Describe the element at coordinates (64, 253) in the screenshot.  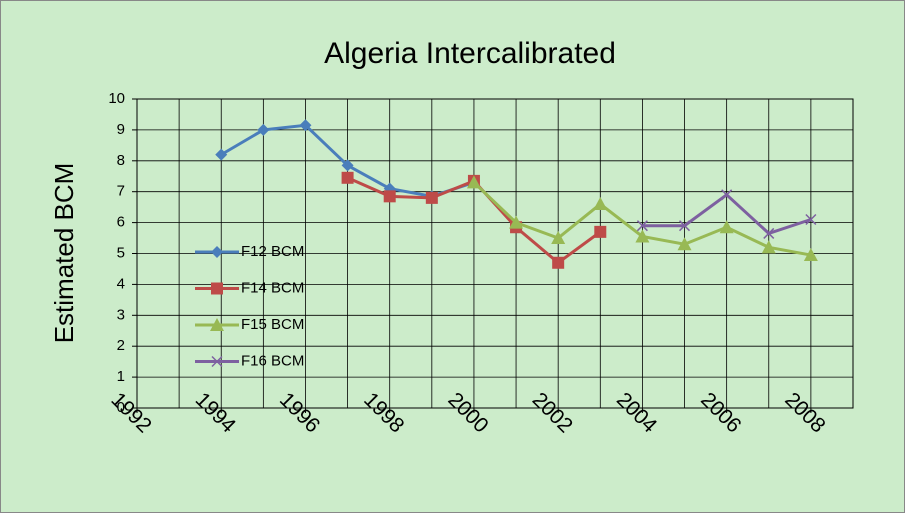
I see `y-axis-label: Estimated BCM` at that location.